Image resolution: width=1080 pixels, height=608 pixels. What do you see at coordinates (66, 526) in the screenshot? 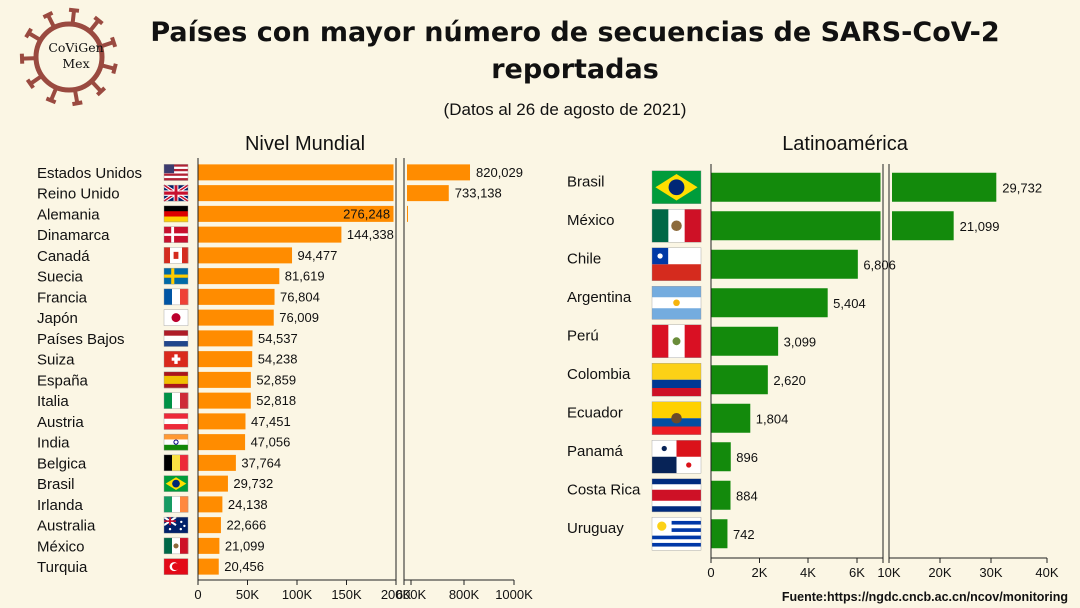
I see `category-label: Australia` at bounding box center [66, 526].